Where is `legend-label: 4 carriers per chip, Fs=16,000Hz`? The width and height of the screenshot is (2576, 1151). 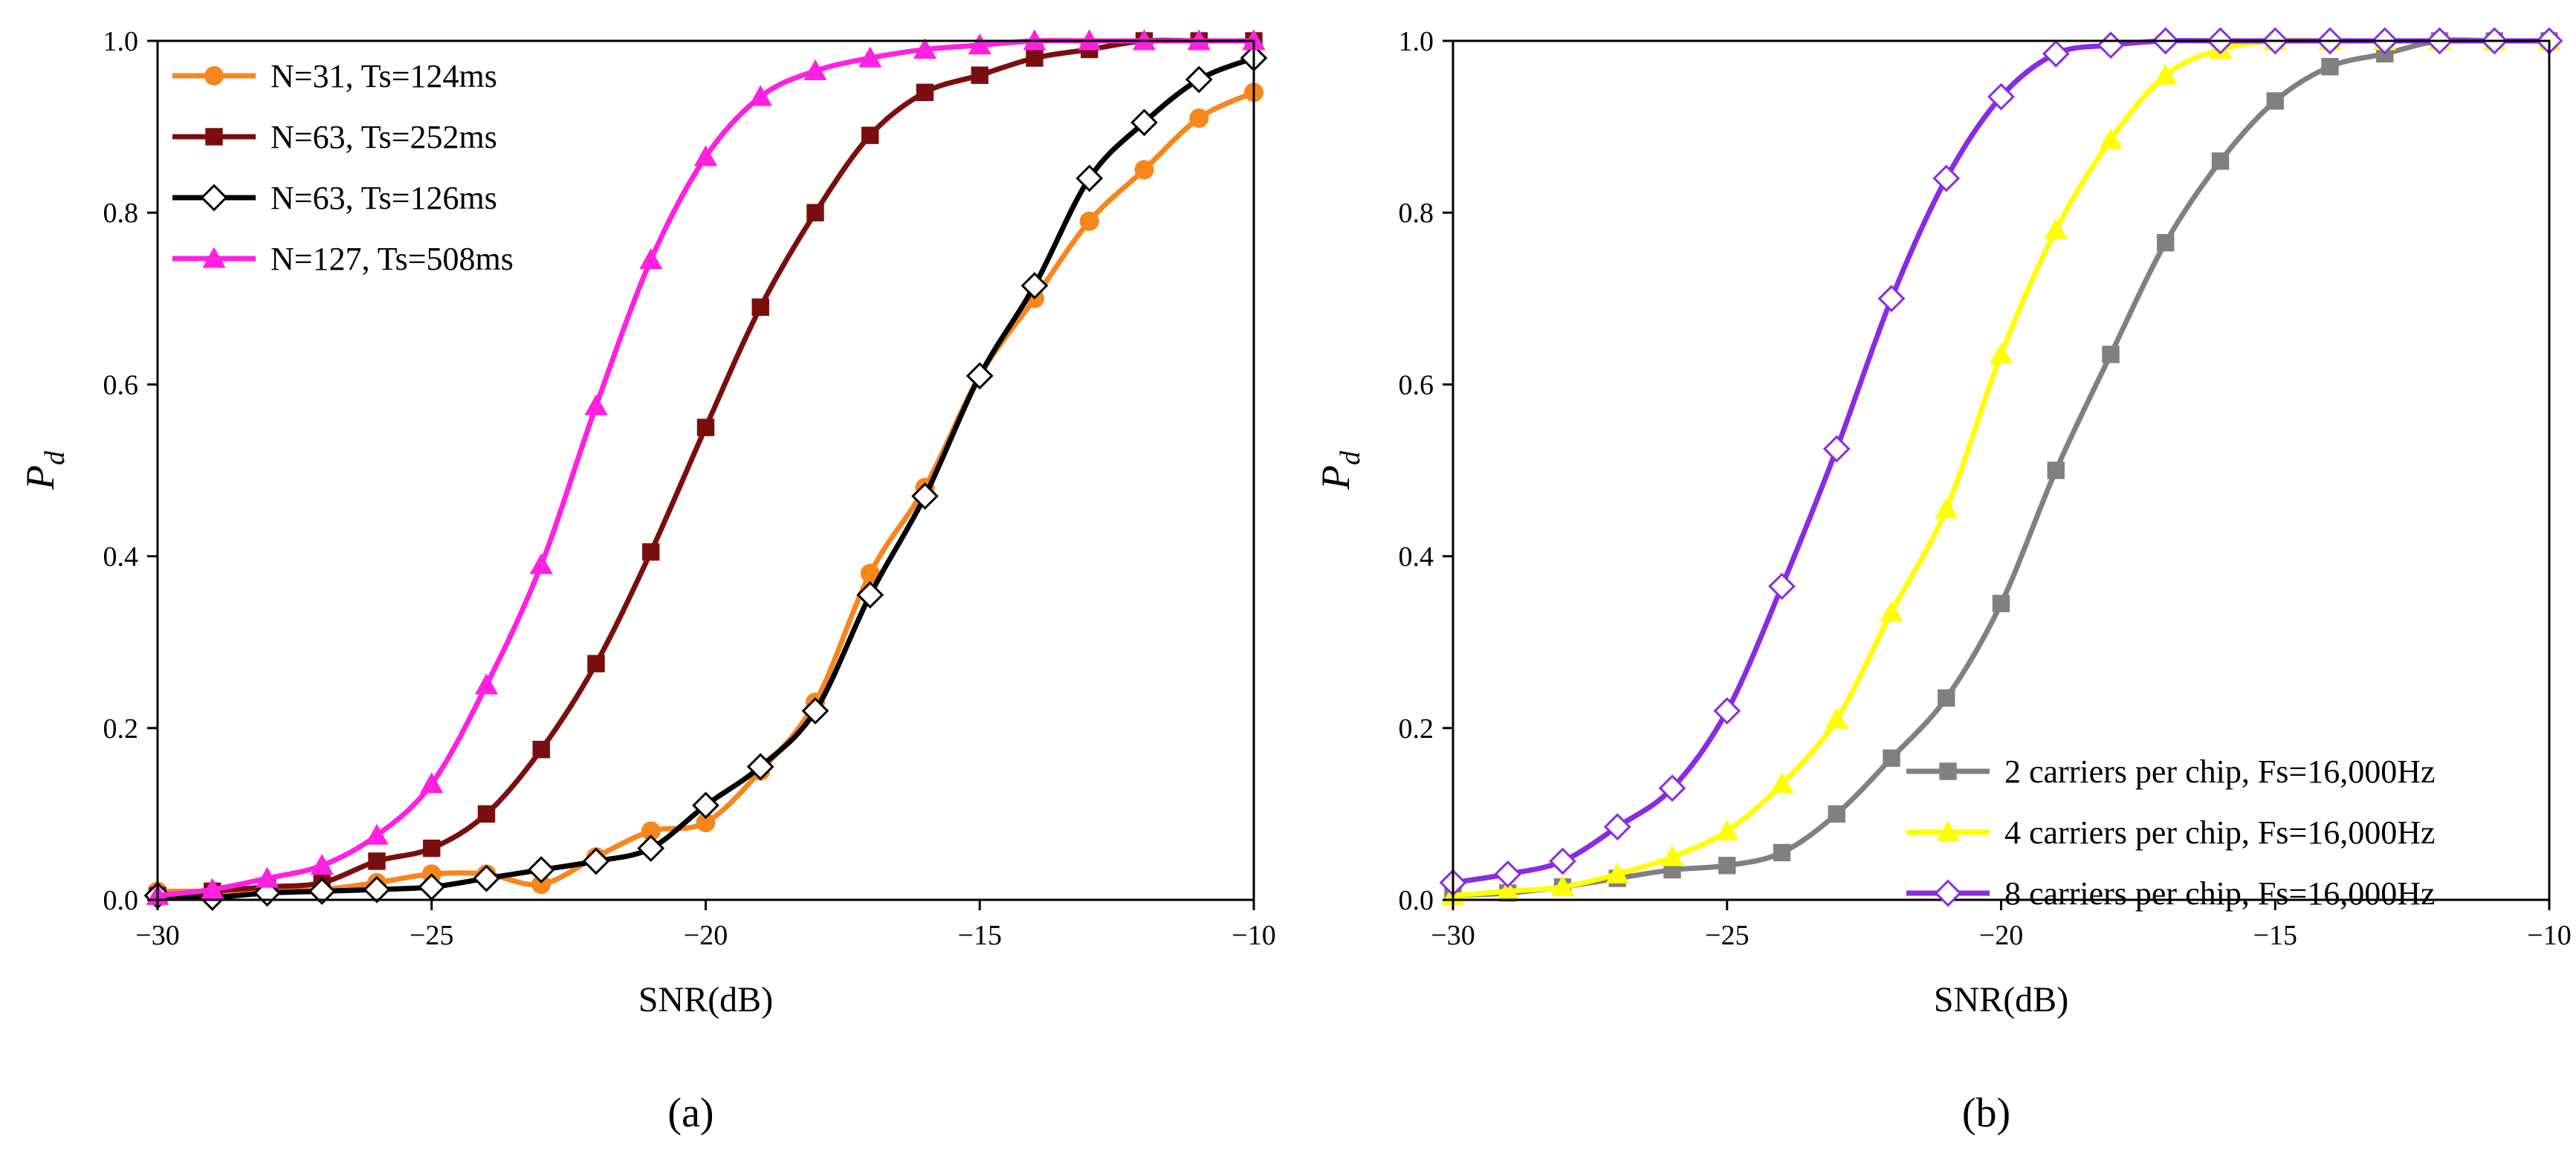
legend-label: 4 carriers per chip, Fs=16,000Hz is located at coordinates (2220, 833).